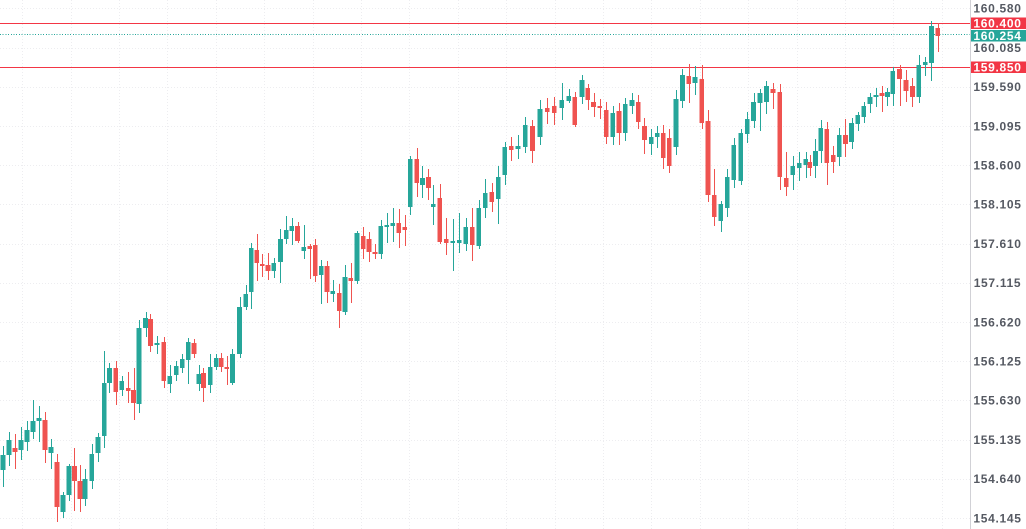 This screenshot has height=529, width=1026. What do you see at coordinates (997, 244) in the screenshot?
I see `svg-text: 157.610` at bounding box center [997, 244].